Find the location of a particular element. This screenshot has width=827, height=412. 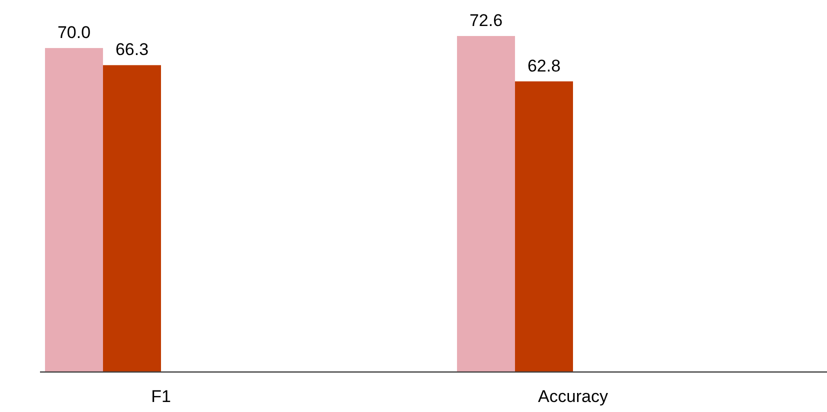

x-tick-label: Accuracy is located at coordinates (573, 396).